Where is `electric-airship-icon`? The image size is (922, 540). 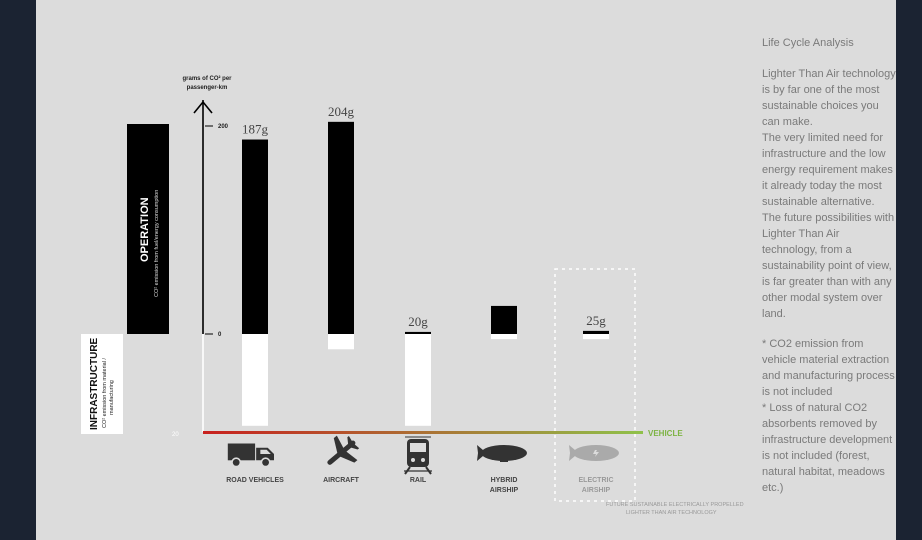 electric-airship-icon is located at coordinates (594, 453).